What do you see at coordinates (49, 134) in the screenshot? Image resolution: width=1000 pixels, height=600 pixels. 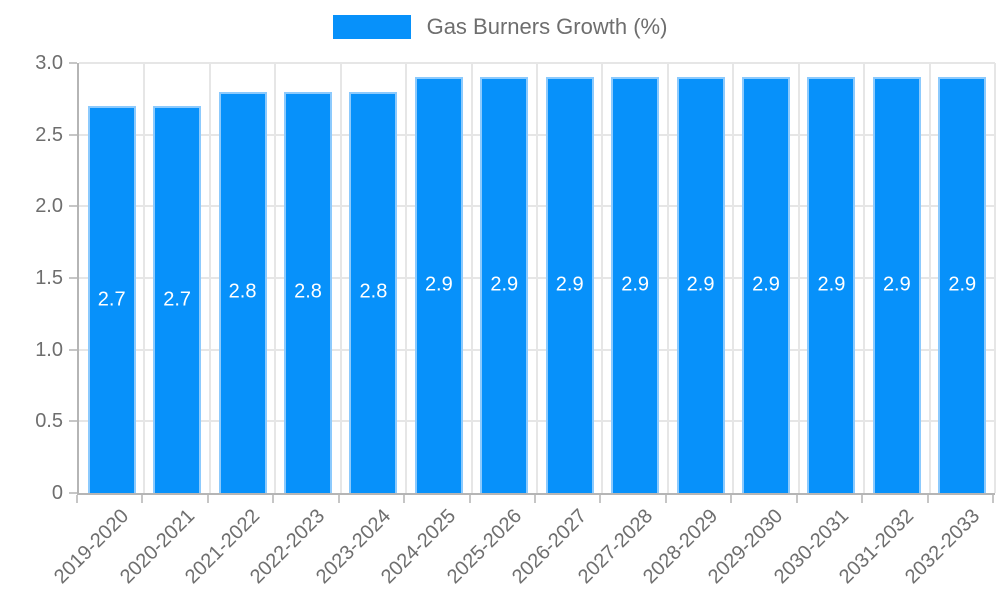 I see `y-tick-label: 2.5` at bounding box center [49, 134].